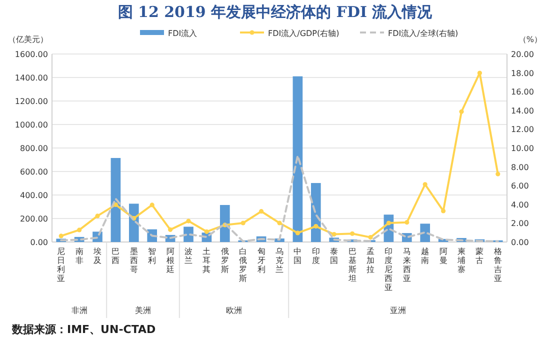 The width and height of the screenshot is (550, 341). What do you see at coordinates (97, 256) in the screenshot?
I see `x-tick-label: 埃及` at bounding box center [97, 256].